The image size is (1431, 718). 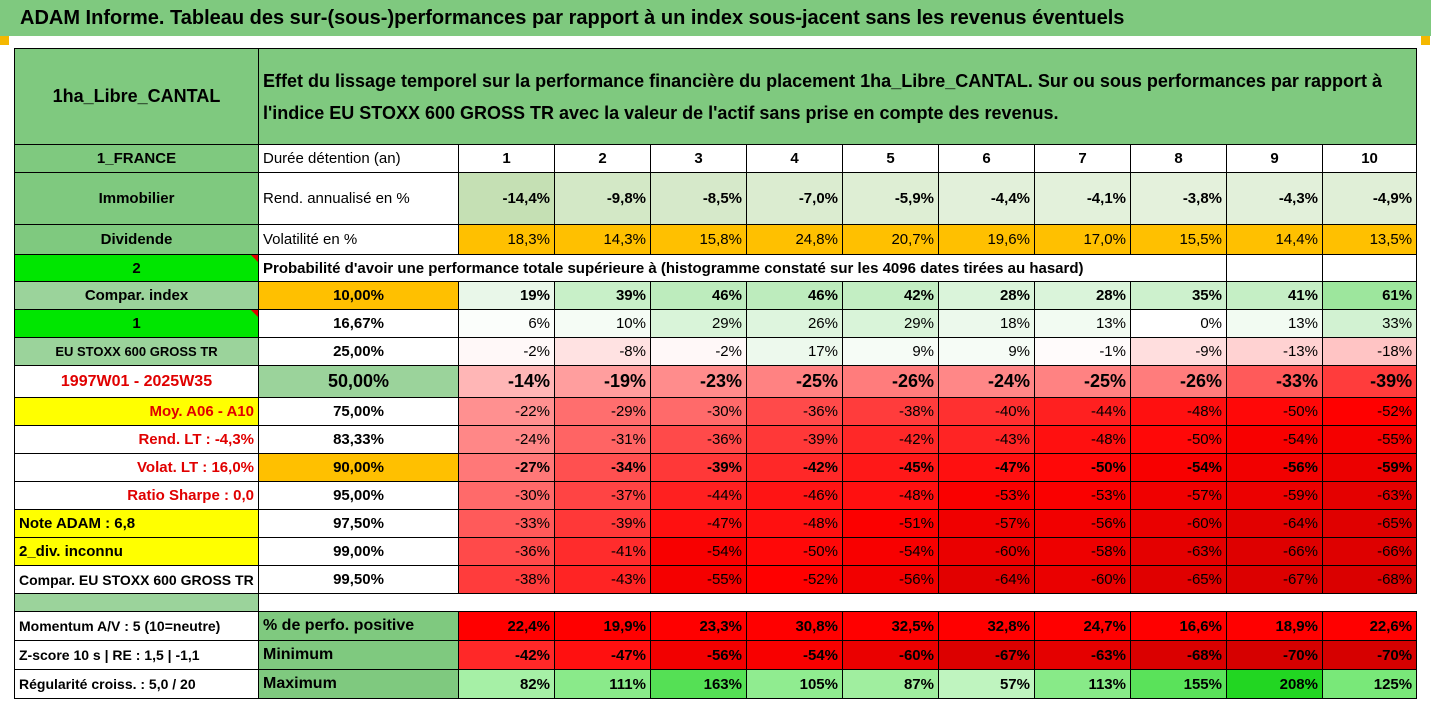 What do you see at coordinates (1082, 551) in the screenshot?
I see `quantile-value-10-7: -58%` at bounding box center [1082, 551].